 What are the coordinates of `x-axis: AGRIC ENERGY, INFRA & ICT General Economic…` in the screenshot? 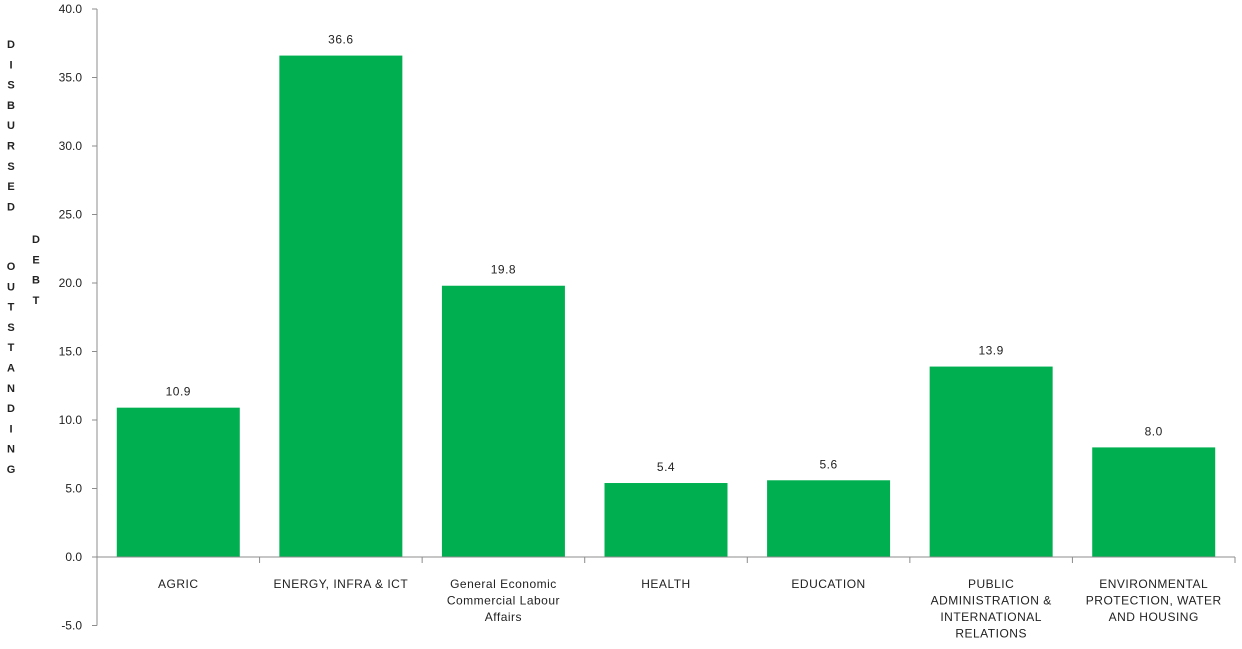 It's located at (666, 598).